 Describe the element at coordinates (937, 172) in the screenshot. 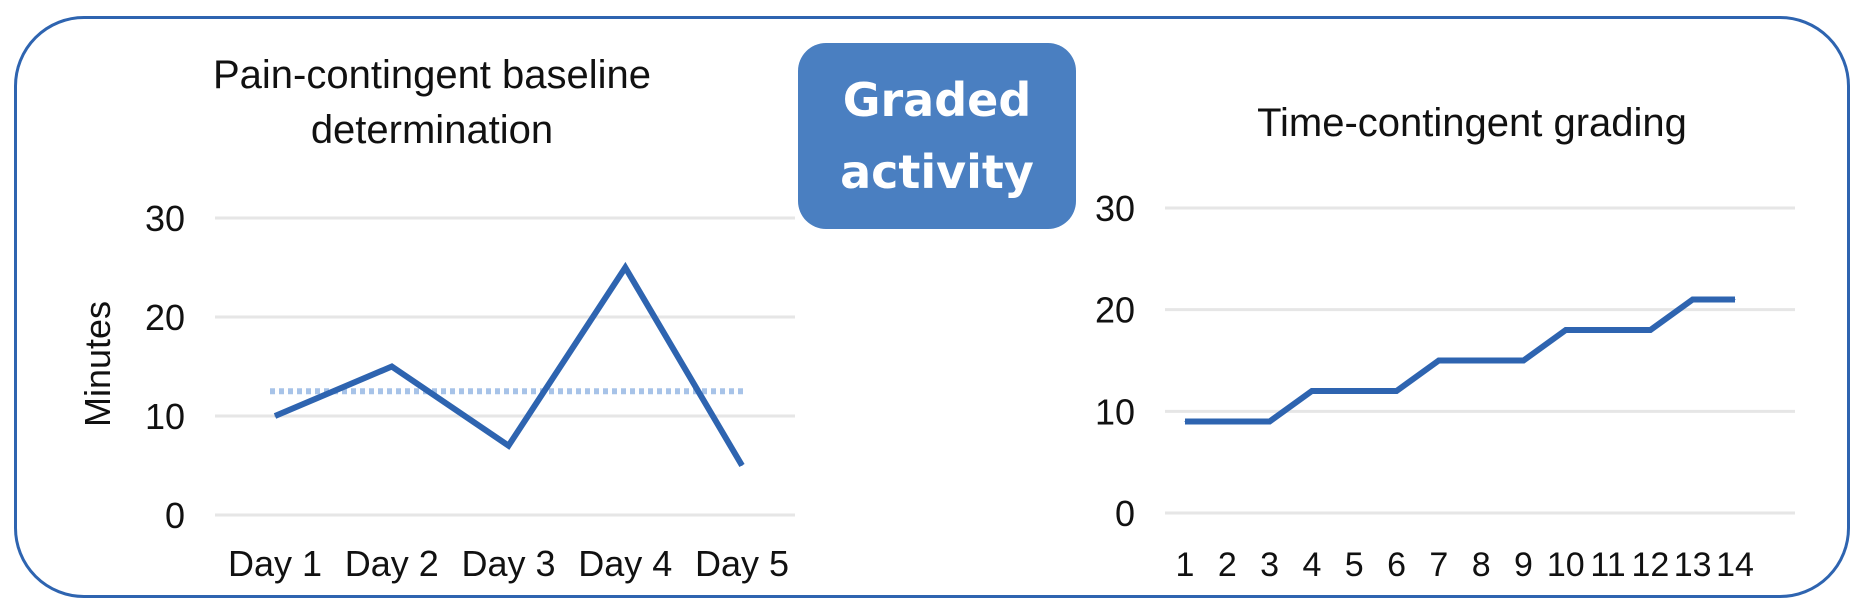

I see `badge-line-2: activity` at that location.